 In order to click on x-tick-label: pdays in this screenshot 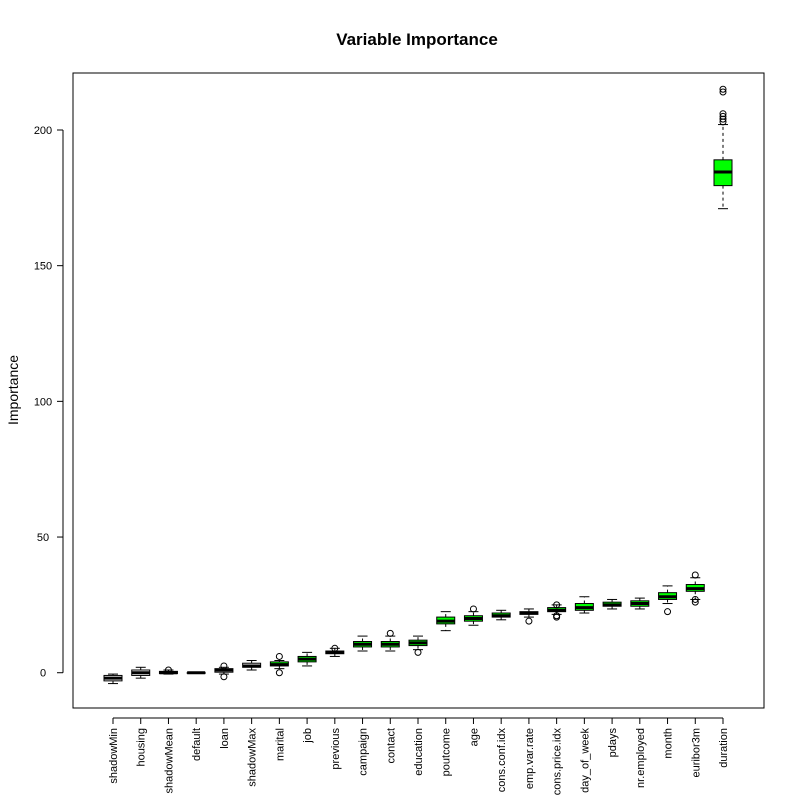, I will do `click(613, 743)`.